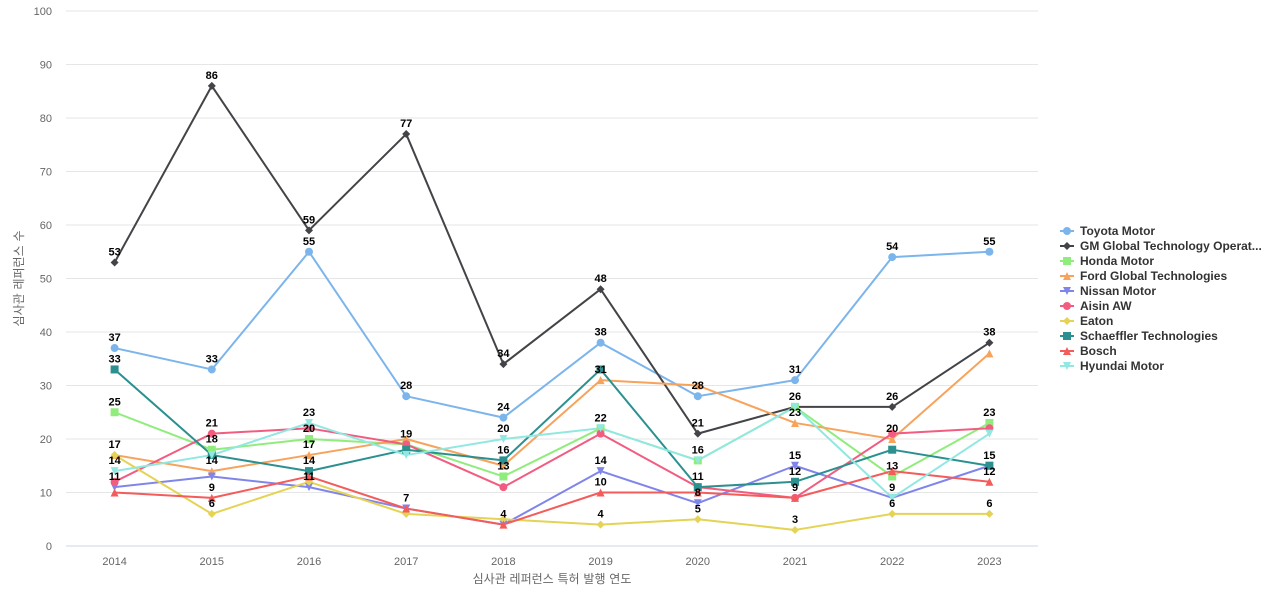 This screenshot has width=1280, height=600. I want to click on series-line-nissan-motor, so click(552, 495).